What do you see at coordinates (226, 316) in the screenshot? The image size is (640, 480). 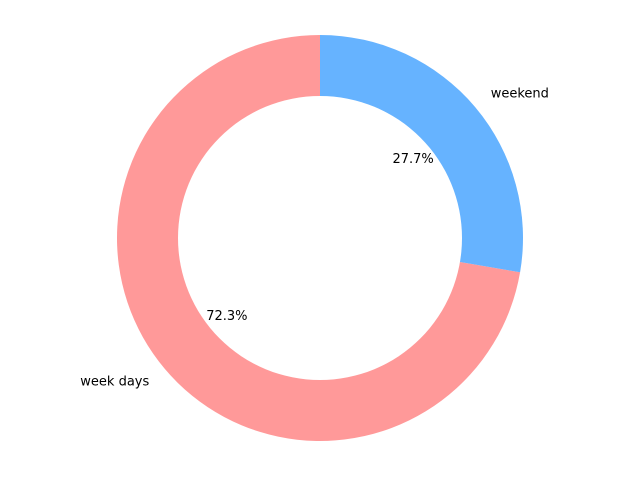 I see `percent-label-week-days: 72.3%` at bounding box center [226, 316].